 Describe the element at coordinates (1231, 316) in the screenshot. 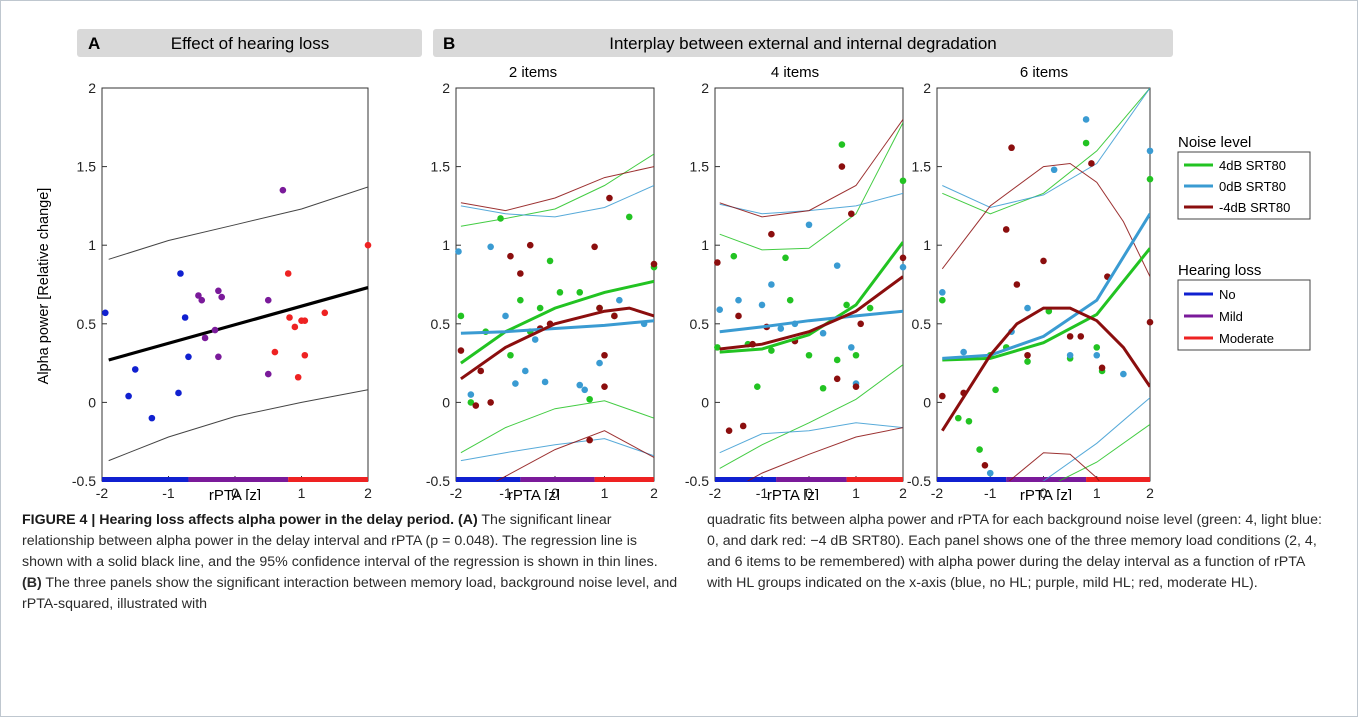

I see `legend-label-mild: Mild` at that location.